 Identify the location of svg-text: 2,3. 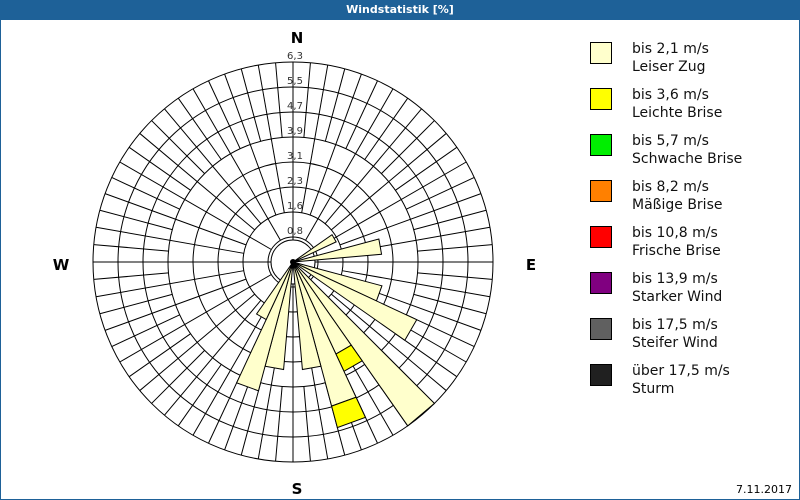
(295, 181).